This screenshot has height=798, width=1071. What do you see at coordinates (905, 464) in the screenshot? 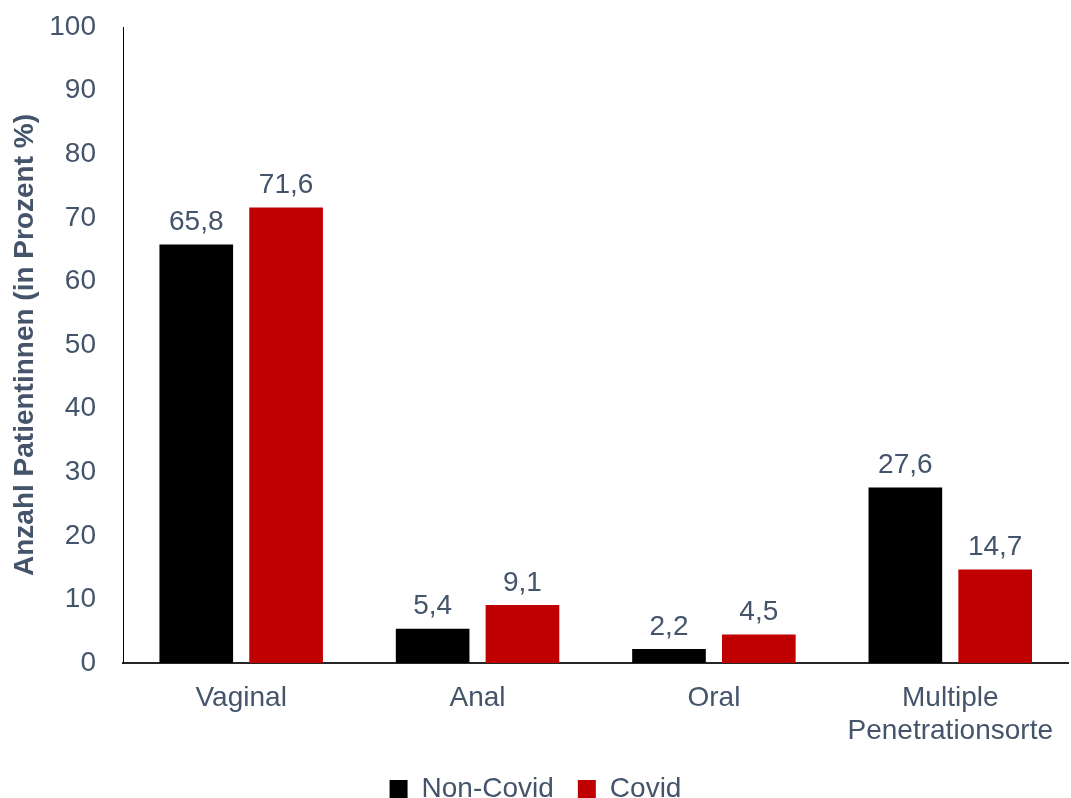
I see `data-label: 27,6` at bounding box center [905, 464].